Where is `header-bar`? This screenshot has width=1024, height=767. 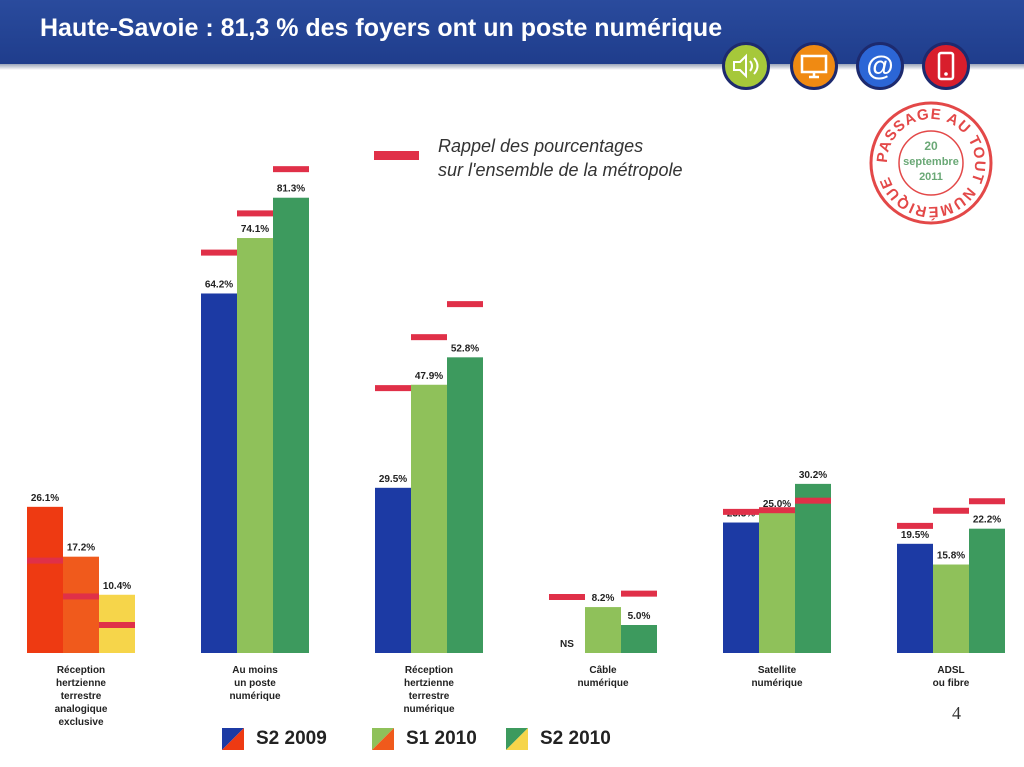
header-bar is located at coordinates (512, 32).